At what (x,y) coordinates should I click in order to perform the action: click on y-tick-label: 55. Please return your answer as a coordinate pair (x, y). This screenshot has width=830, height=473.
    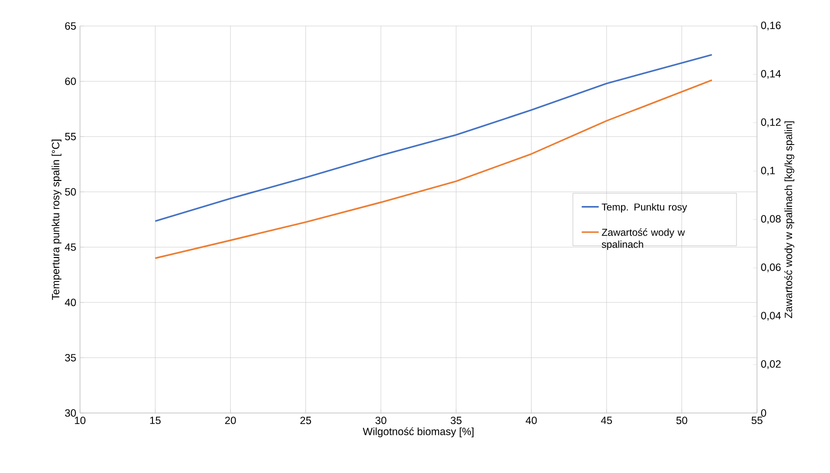
    Looking at the image, I should click on (70, 136).